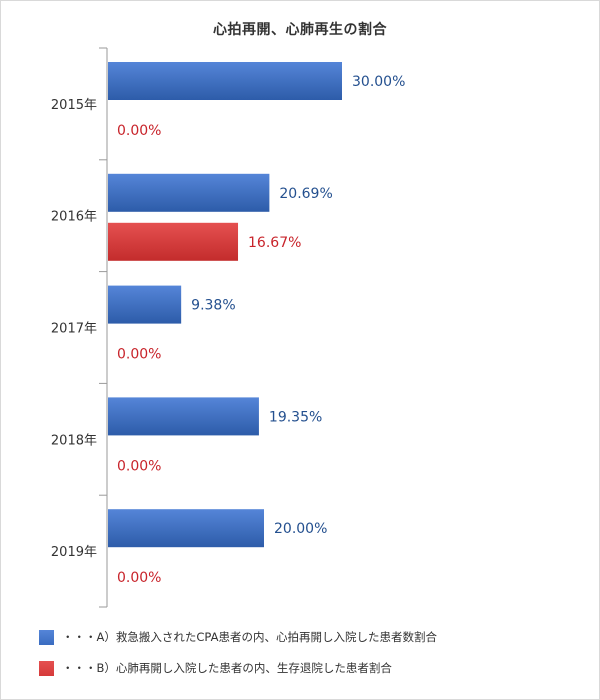 The width and height of the screenshot is (600, 700). What do you see at coordinates (74, 217) in the screenshot?
I see `category-label: 2016年` at bounding box center [74, 217].